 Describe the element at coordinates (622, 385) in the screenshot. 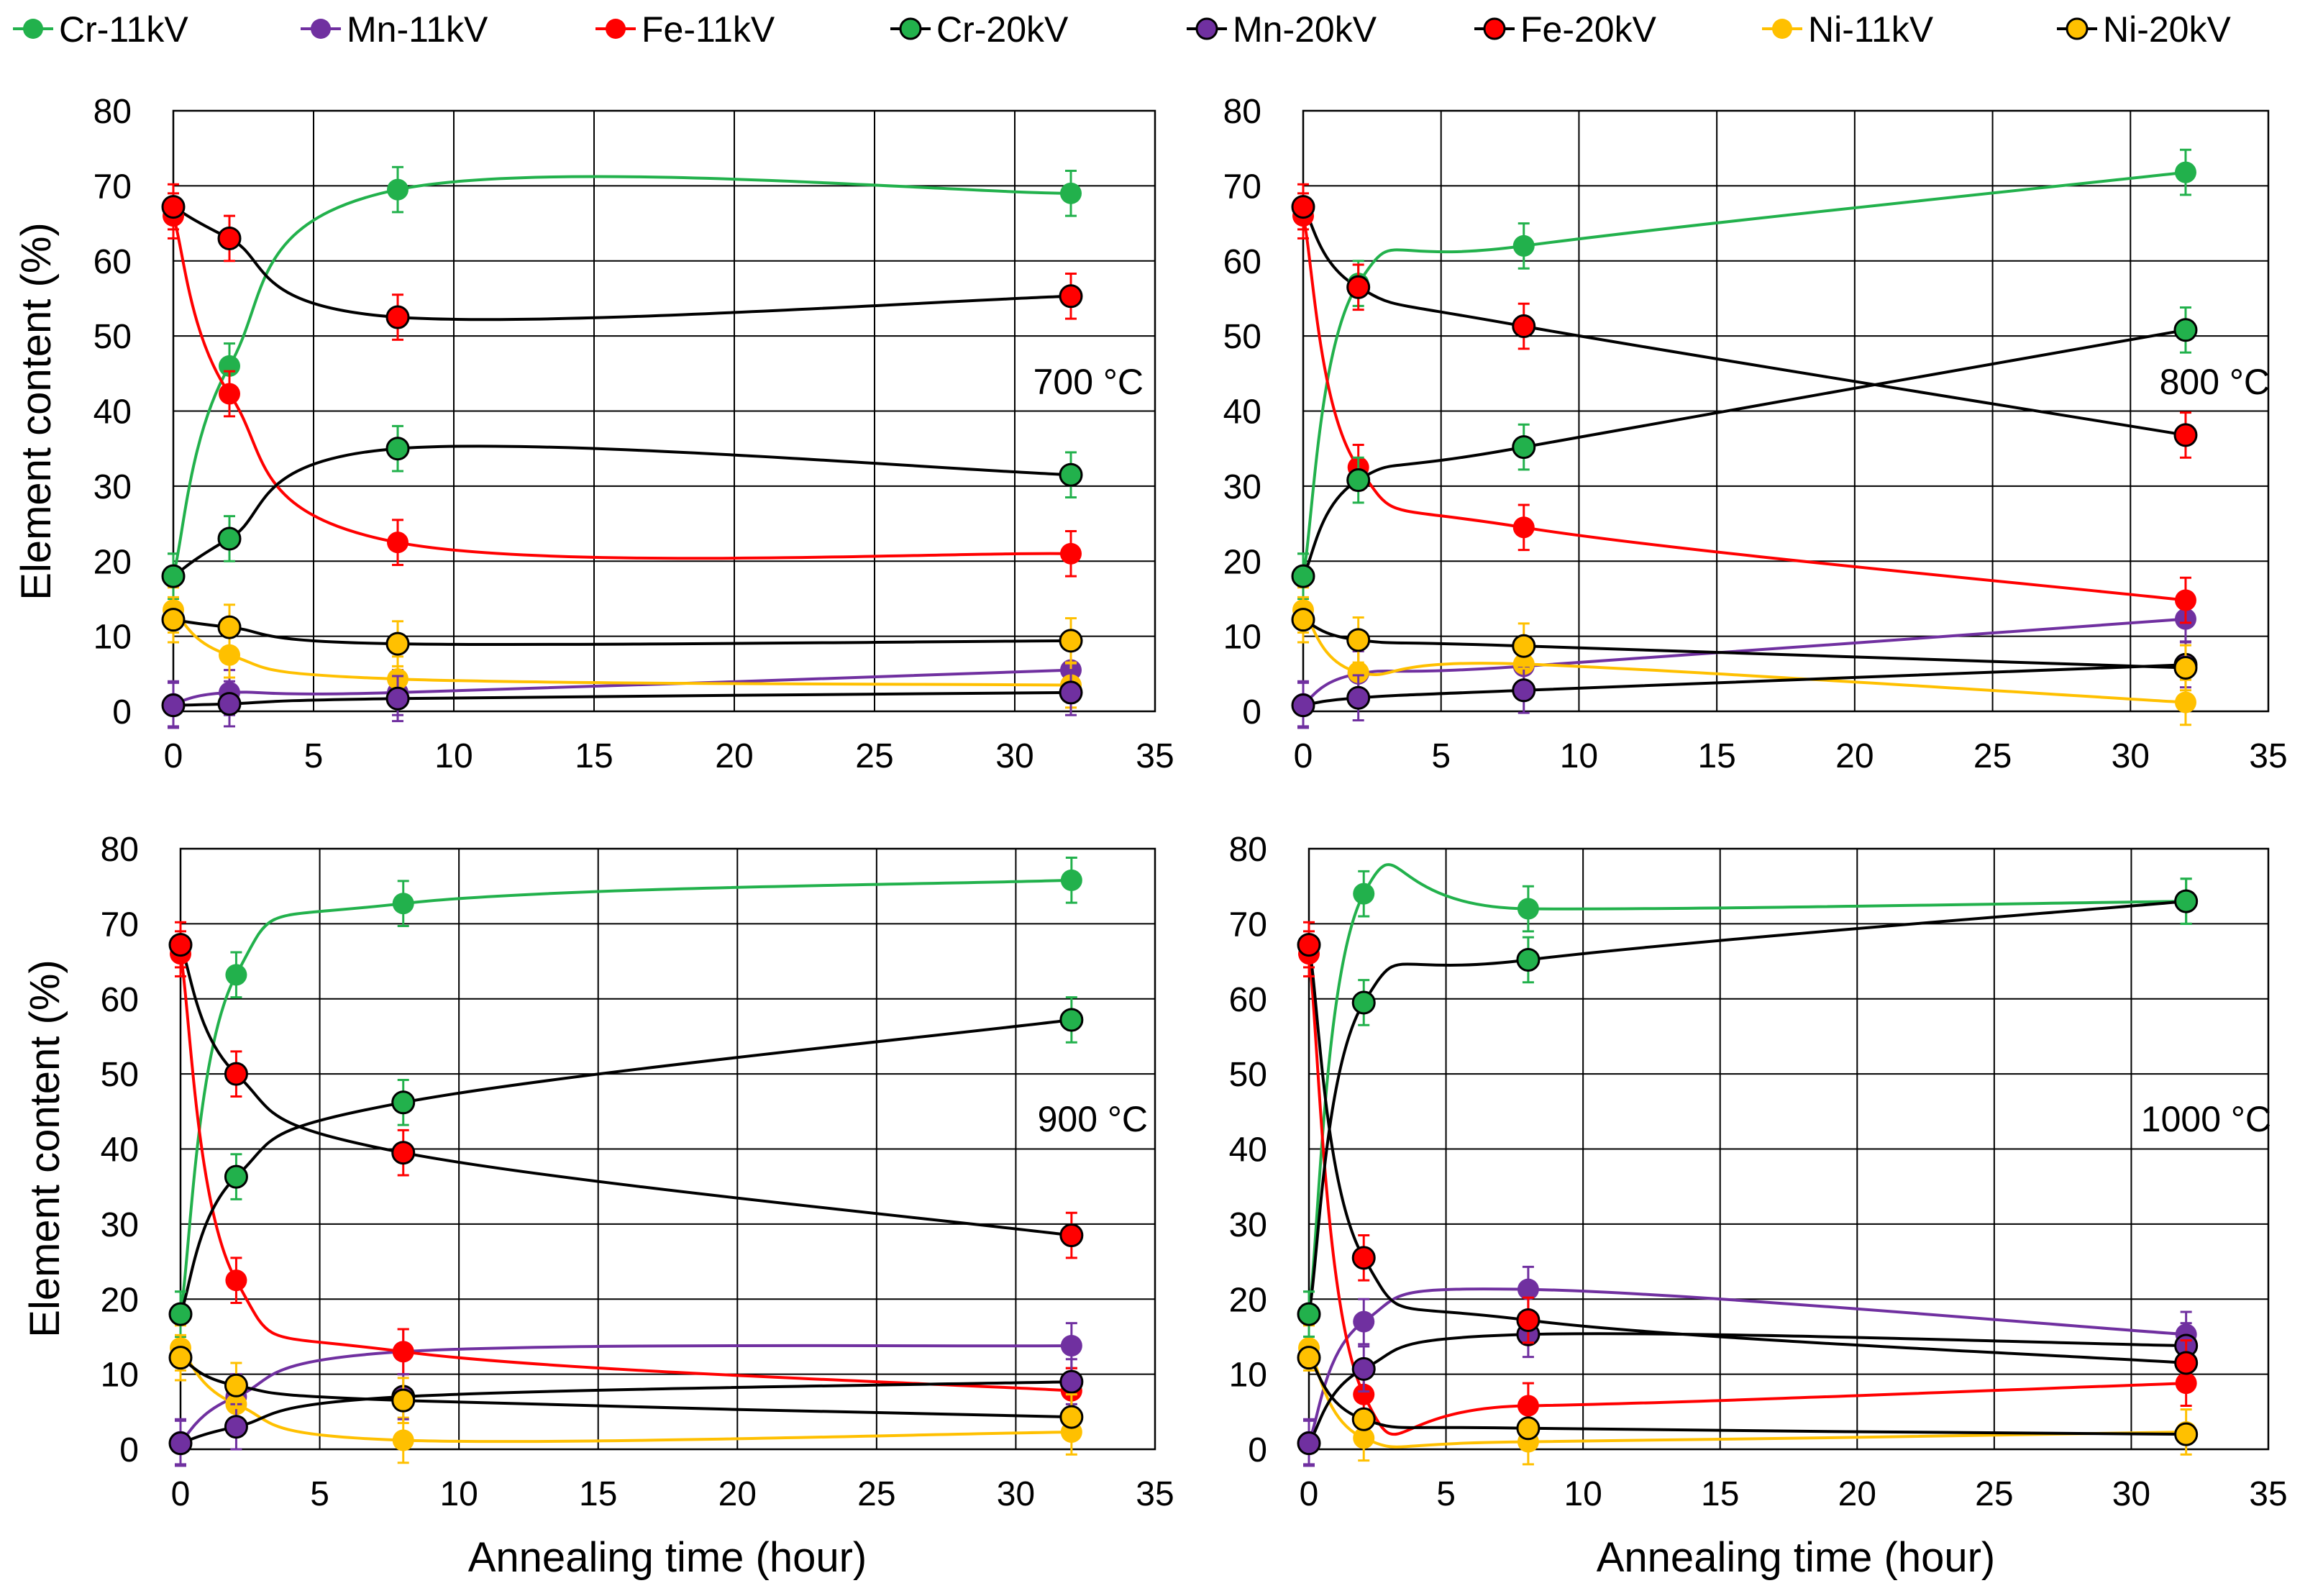

I see `series-fe-11kv` at that location.